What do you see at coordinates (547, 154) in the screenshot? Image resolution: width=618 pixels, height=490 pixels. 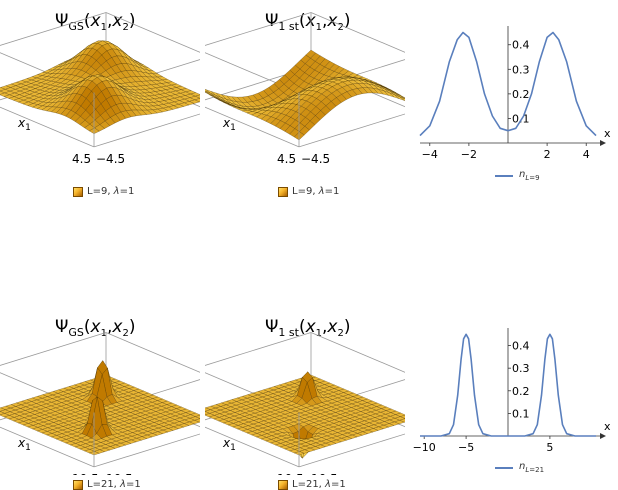 I see `x-tick-label: 2` at bounding box center [547, 154].